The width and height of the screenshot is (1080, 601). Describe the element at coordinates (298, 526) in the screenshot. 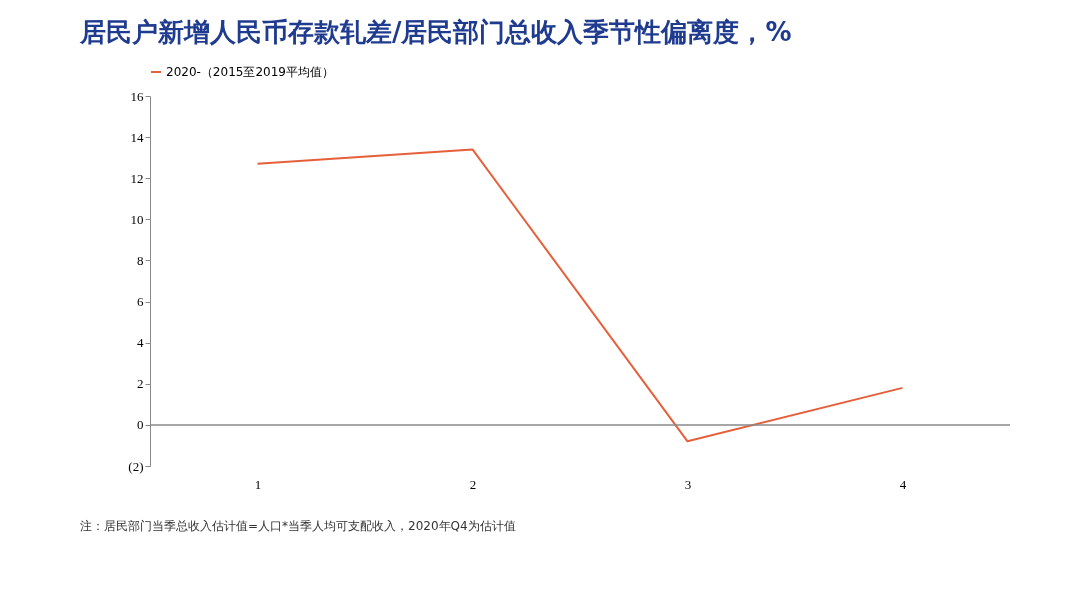

I see `text: 注：居民部门当季总收入估计值=人口*当季人均可支配收入，2020年Q4为估计值` at that location.